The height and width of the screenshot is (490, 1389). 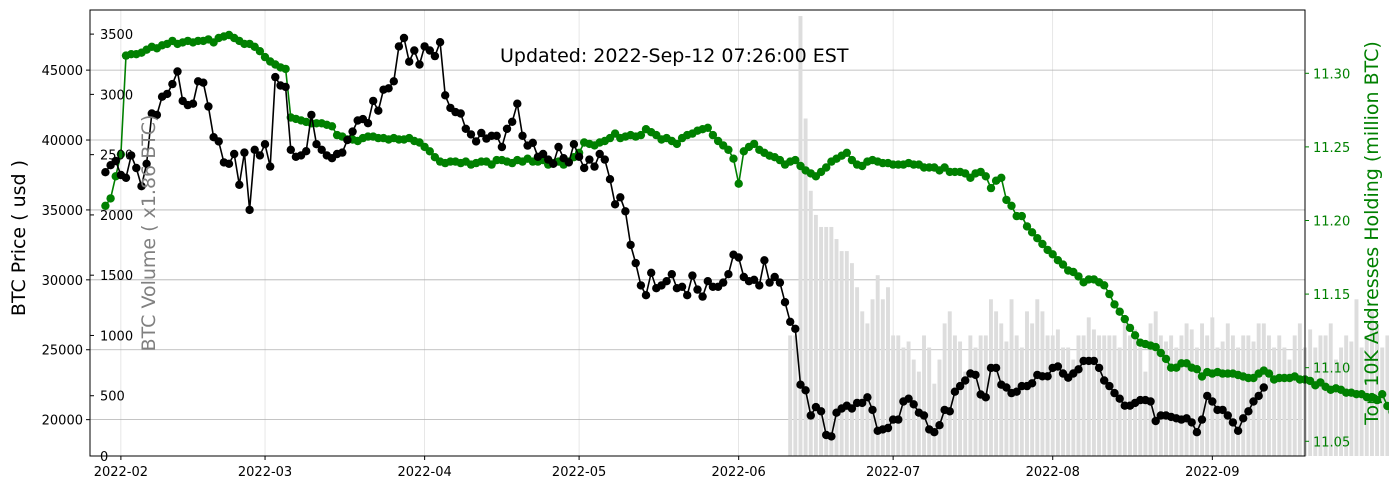 What do you see at coordinates (62, 141) in the screenshot?
I see `y-left-tick-label: 40000` at bounding box center [62, 141].